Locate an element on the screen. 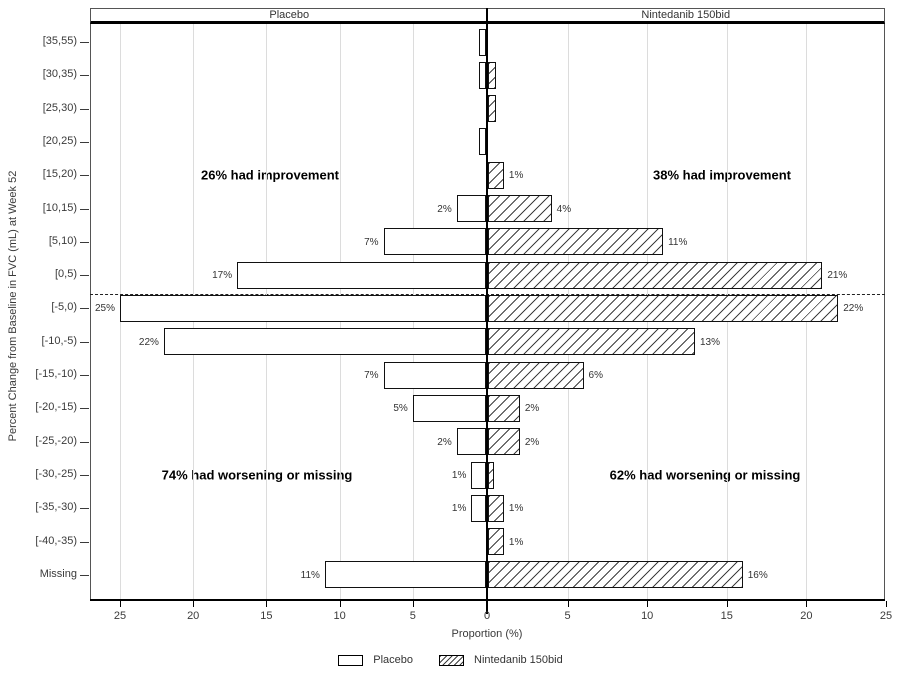  category-label: [-5,0) is located at coordinates (64, 307).